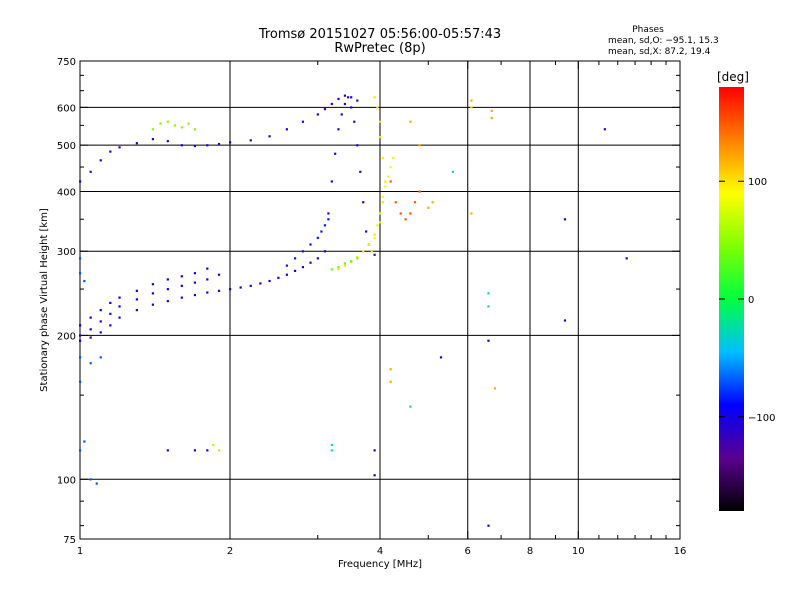  What do you see at coordinates (733, 77) in the screenshot?
I see `colorbar-label: [deg]` at bounding box center [733, 77].